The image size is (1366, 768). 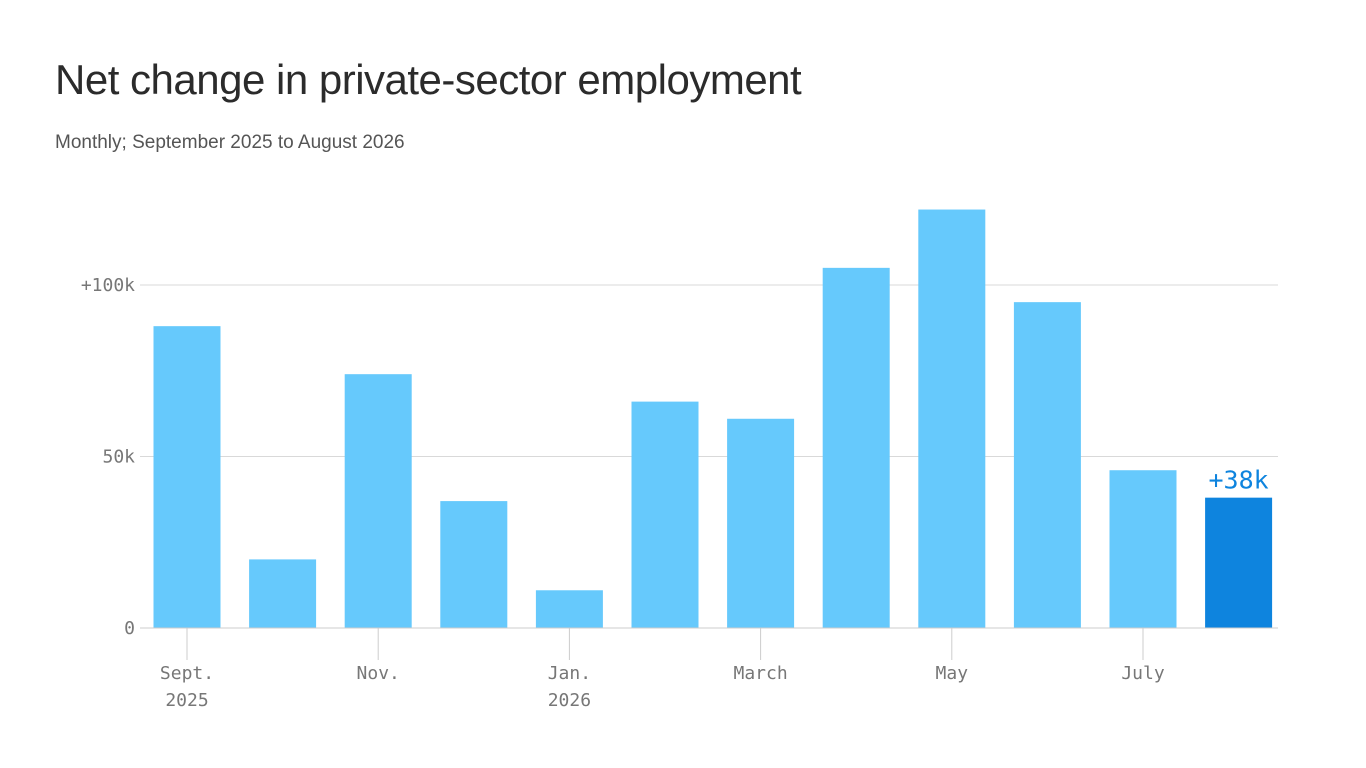 What do you see at coordinates (1238, 480) in the screenshot?
I see `data-label: +38k` at bounding box center [1238, 480].